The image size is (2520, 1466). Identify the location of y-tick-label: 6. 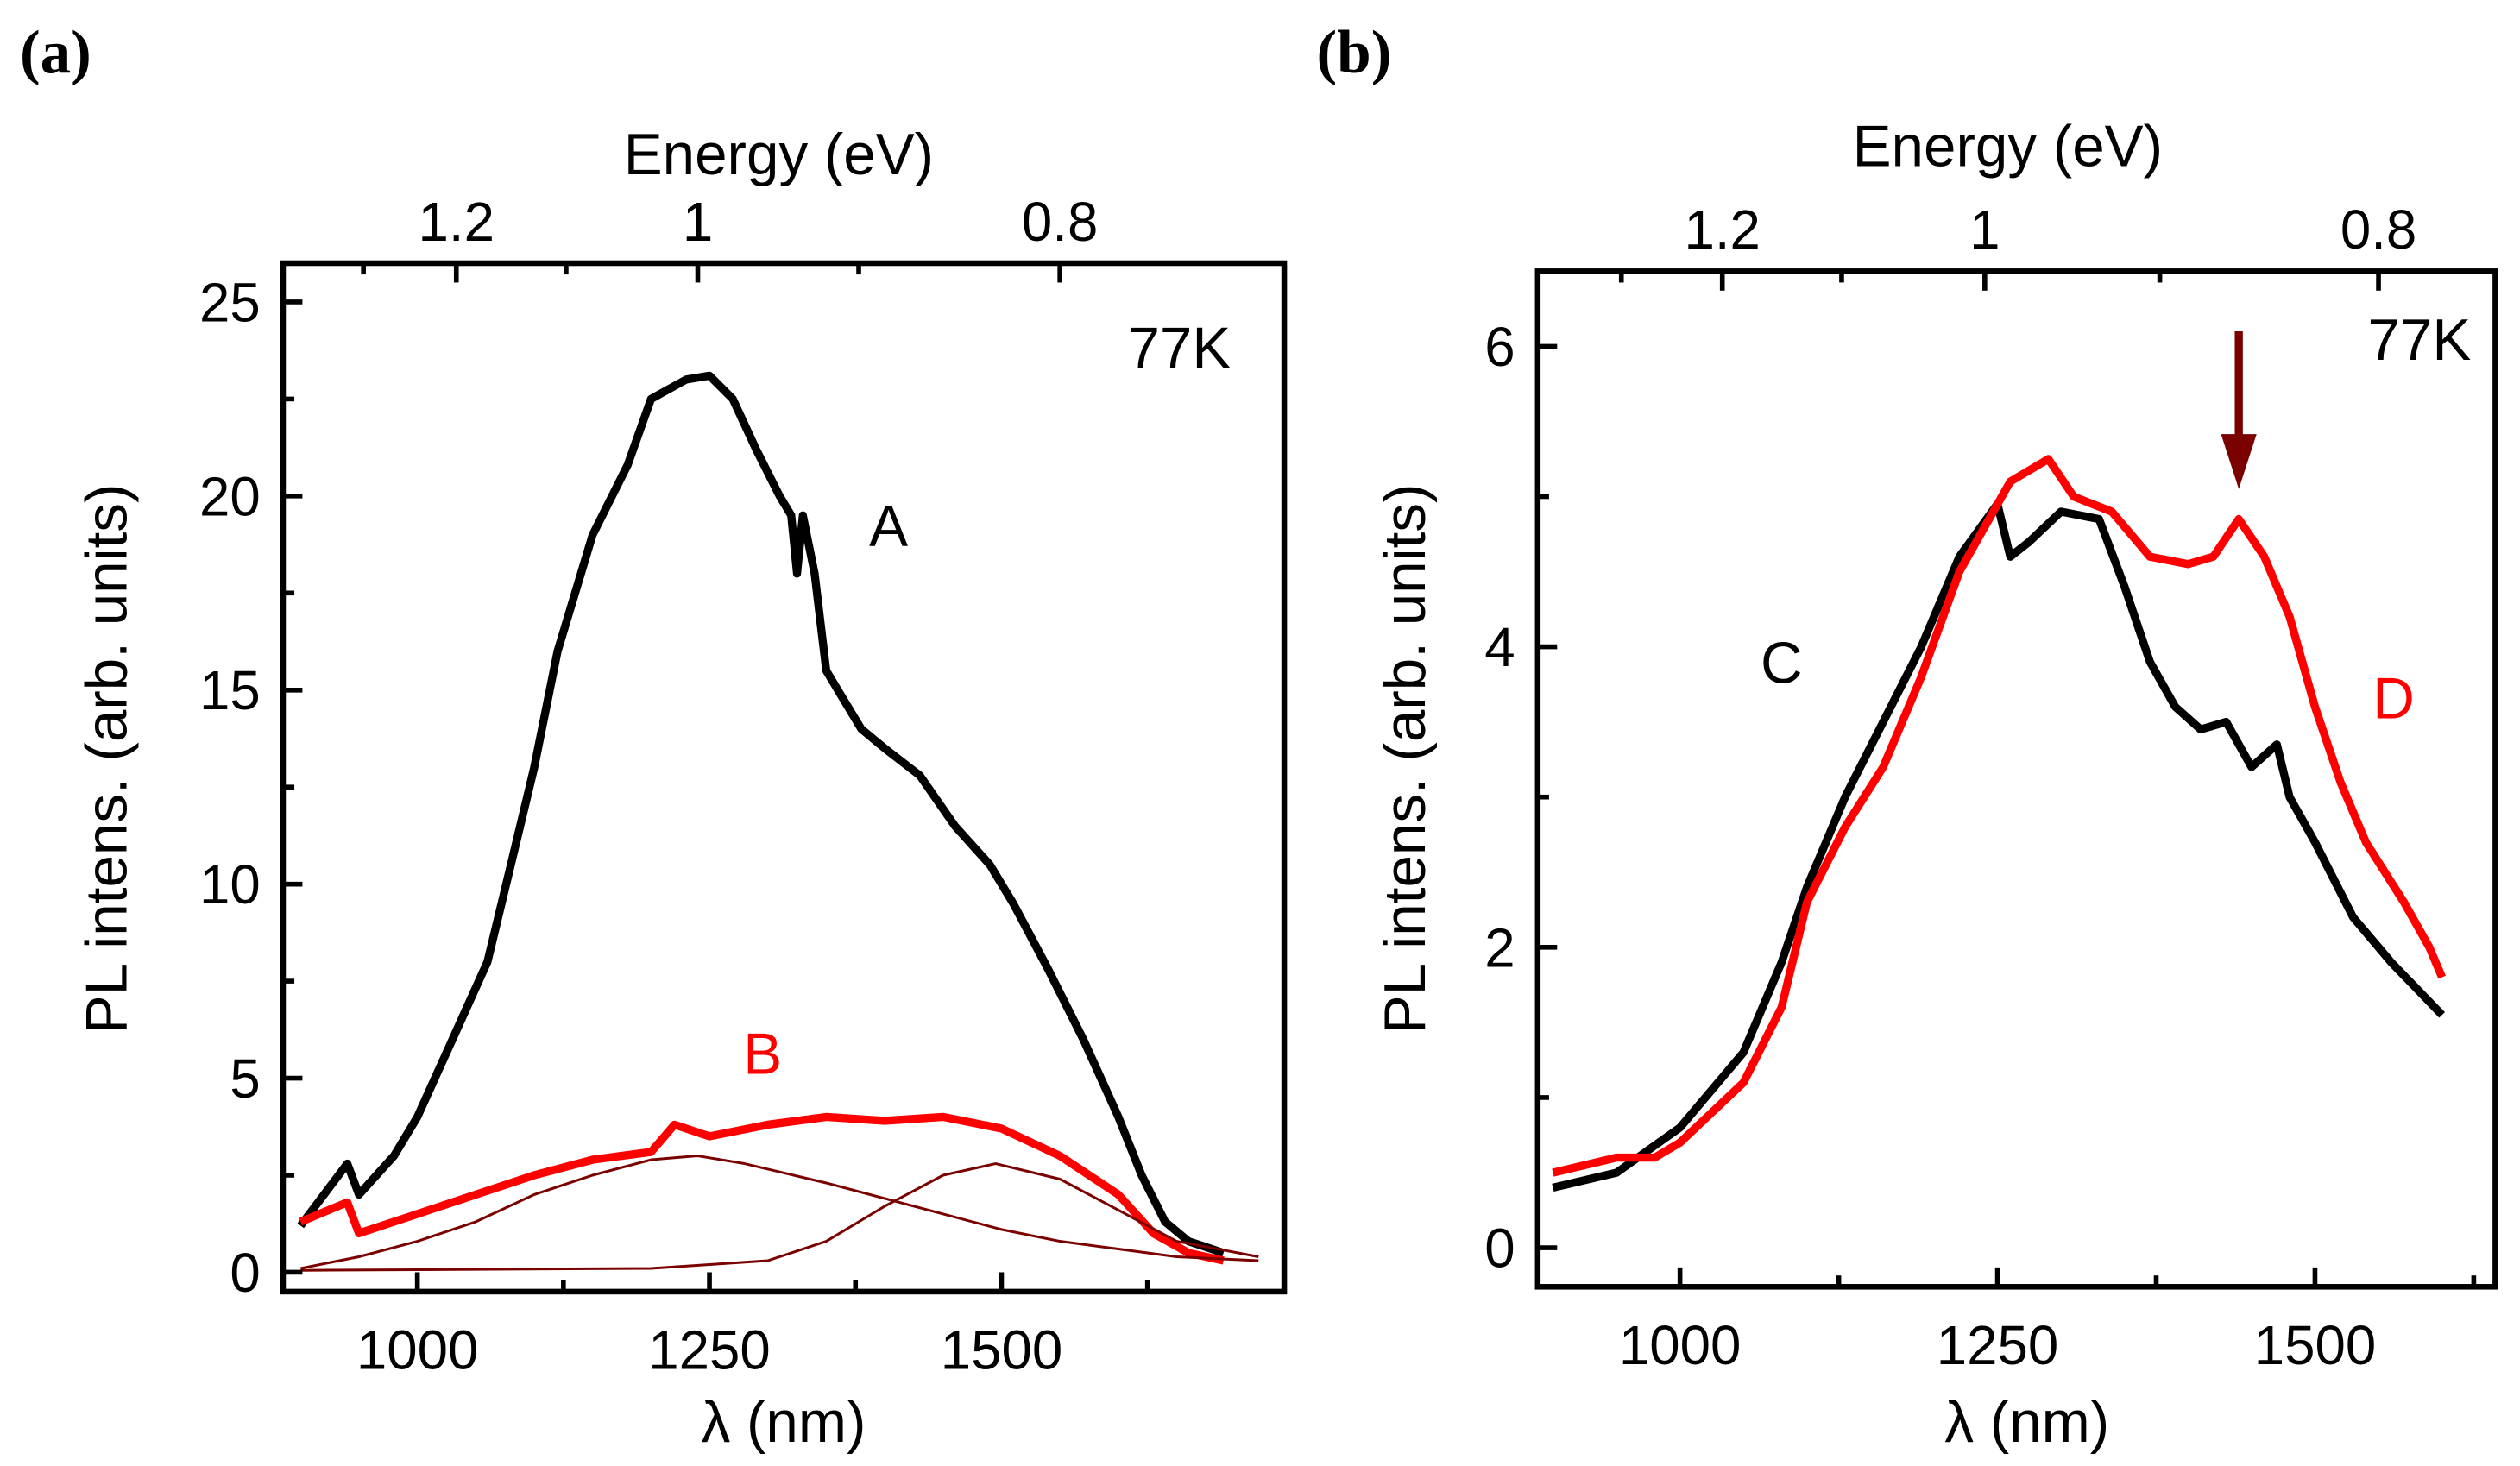
(1500, 347).